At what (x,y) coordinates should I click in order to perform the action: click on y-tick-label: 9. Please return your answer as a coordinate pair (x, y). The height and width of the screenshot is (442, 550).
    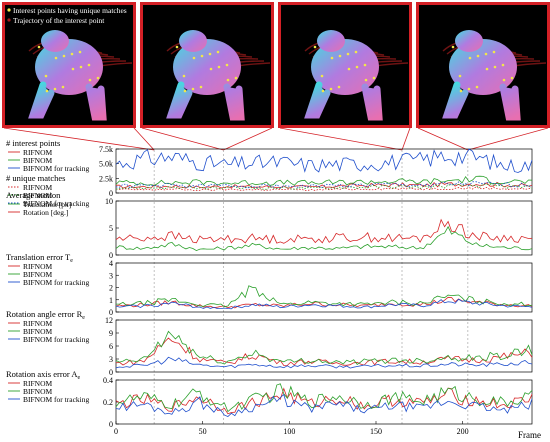
    Looking at the image, I should click on (111, 333).